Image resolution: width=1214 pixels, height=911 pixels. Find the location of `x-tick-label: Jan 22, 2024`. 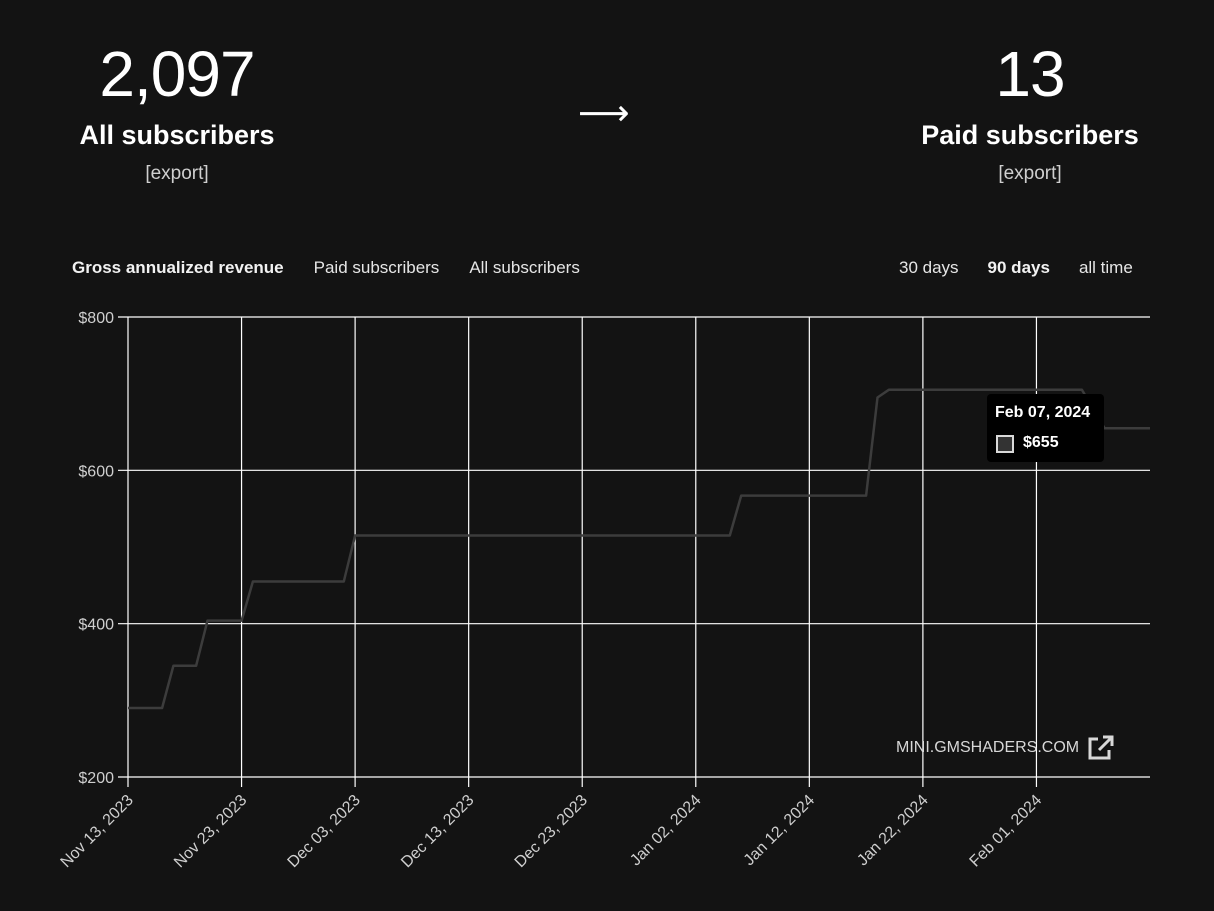

x-tick-label: Jan 22, 2024 is located at coordinates (893, 831).